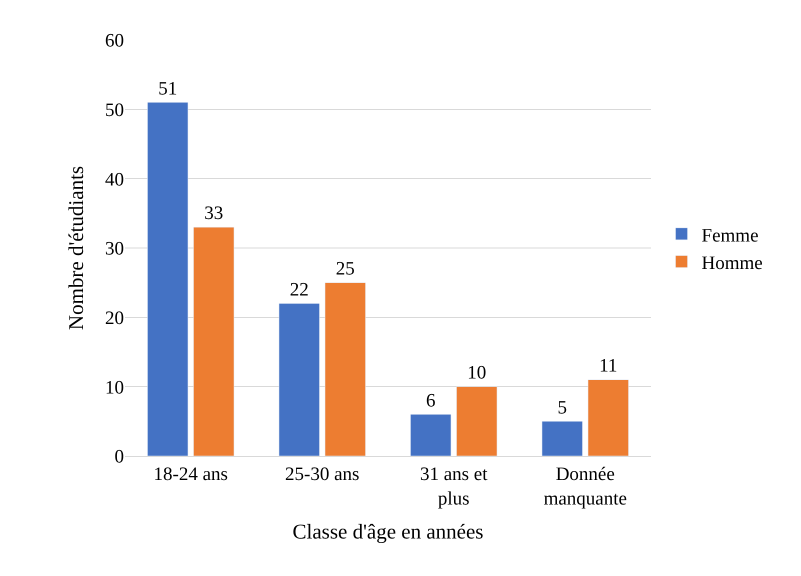 The width and height of the screenshot is (801, 576). What do you see at coordinates (114, 179) in the screenshot?
I see `y-tick-label: 40` at bounding box center [114, 179].